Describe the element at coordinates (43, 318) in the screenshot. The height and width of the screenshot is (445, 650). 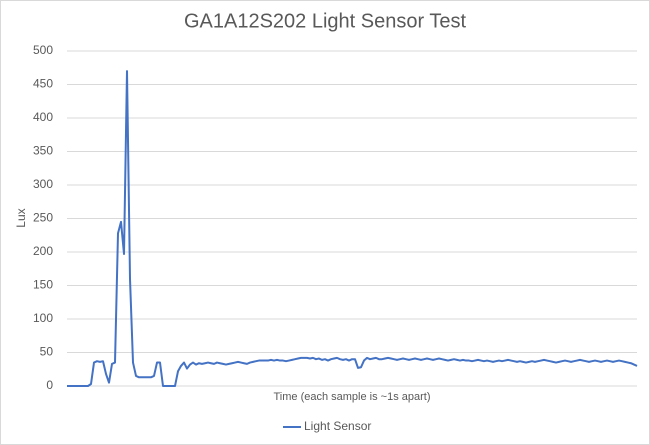
I see `y-tick-label: 100` at that location.